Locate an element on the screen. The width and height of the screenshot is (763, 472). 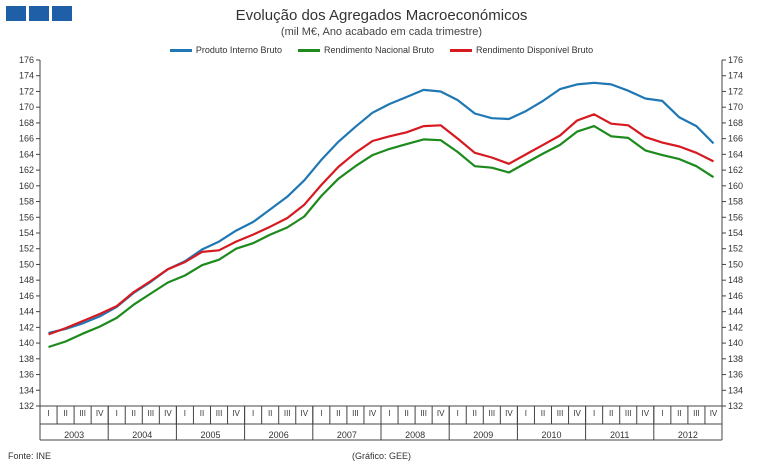
logo is located at coordinates (39, 13).